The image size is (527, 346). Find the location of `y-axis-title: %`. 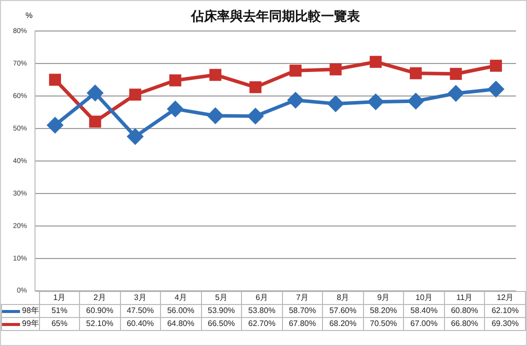

y-axis-title: % is located at coordinates (29, 15).